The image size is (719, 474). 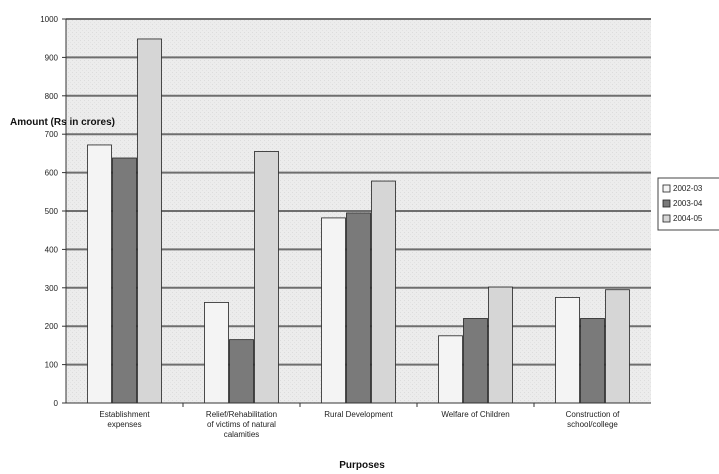 I want to click on legend-label: 2003-04, so click(x=688, y=203).